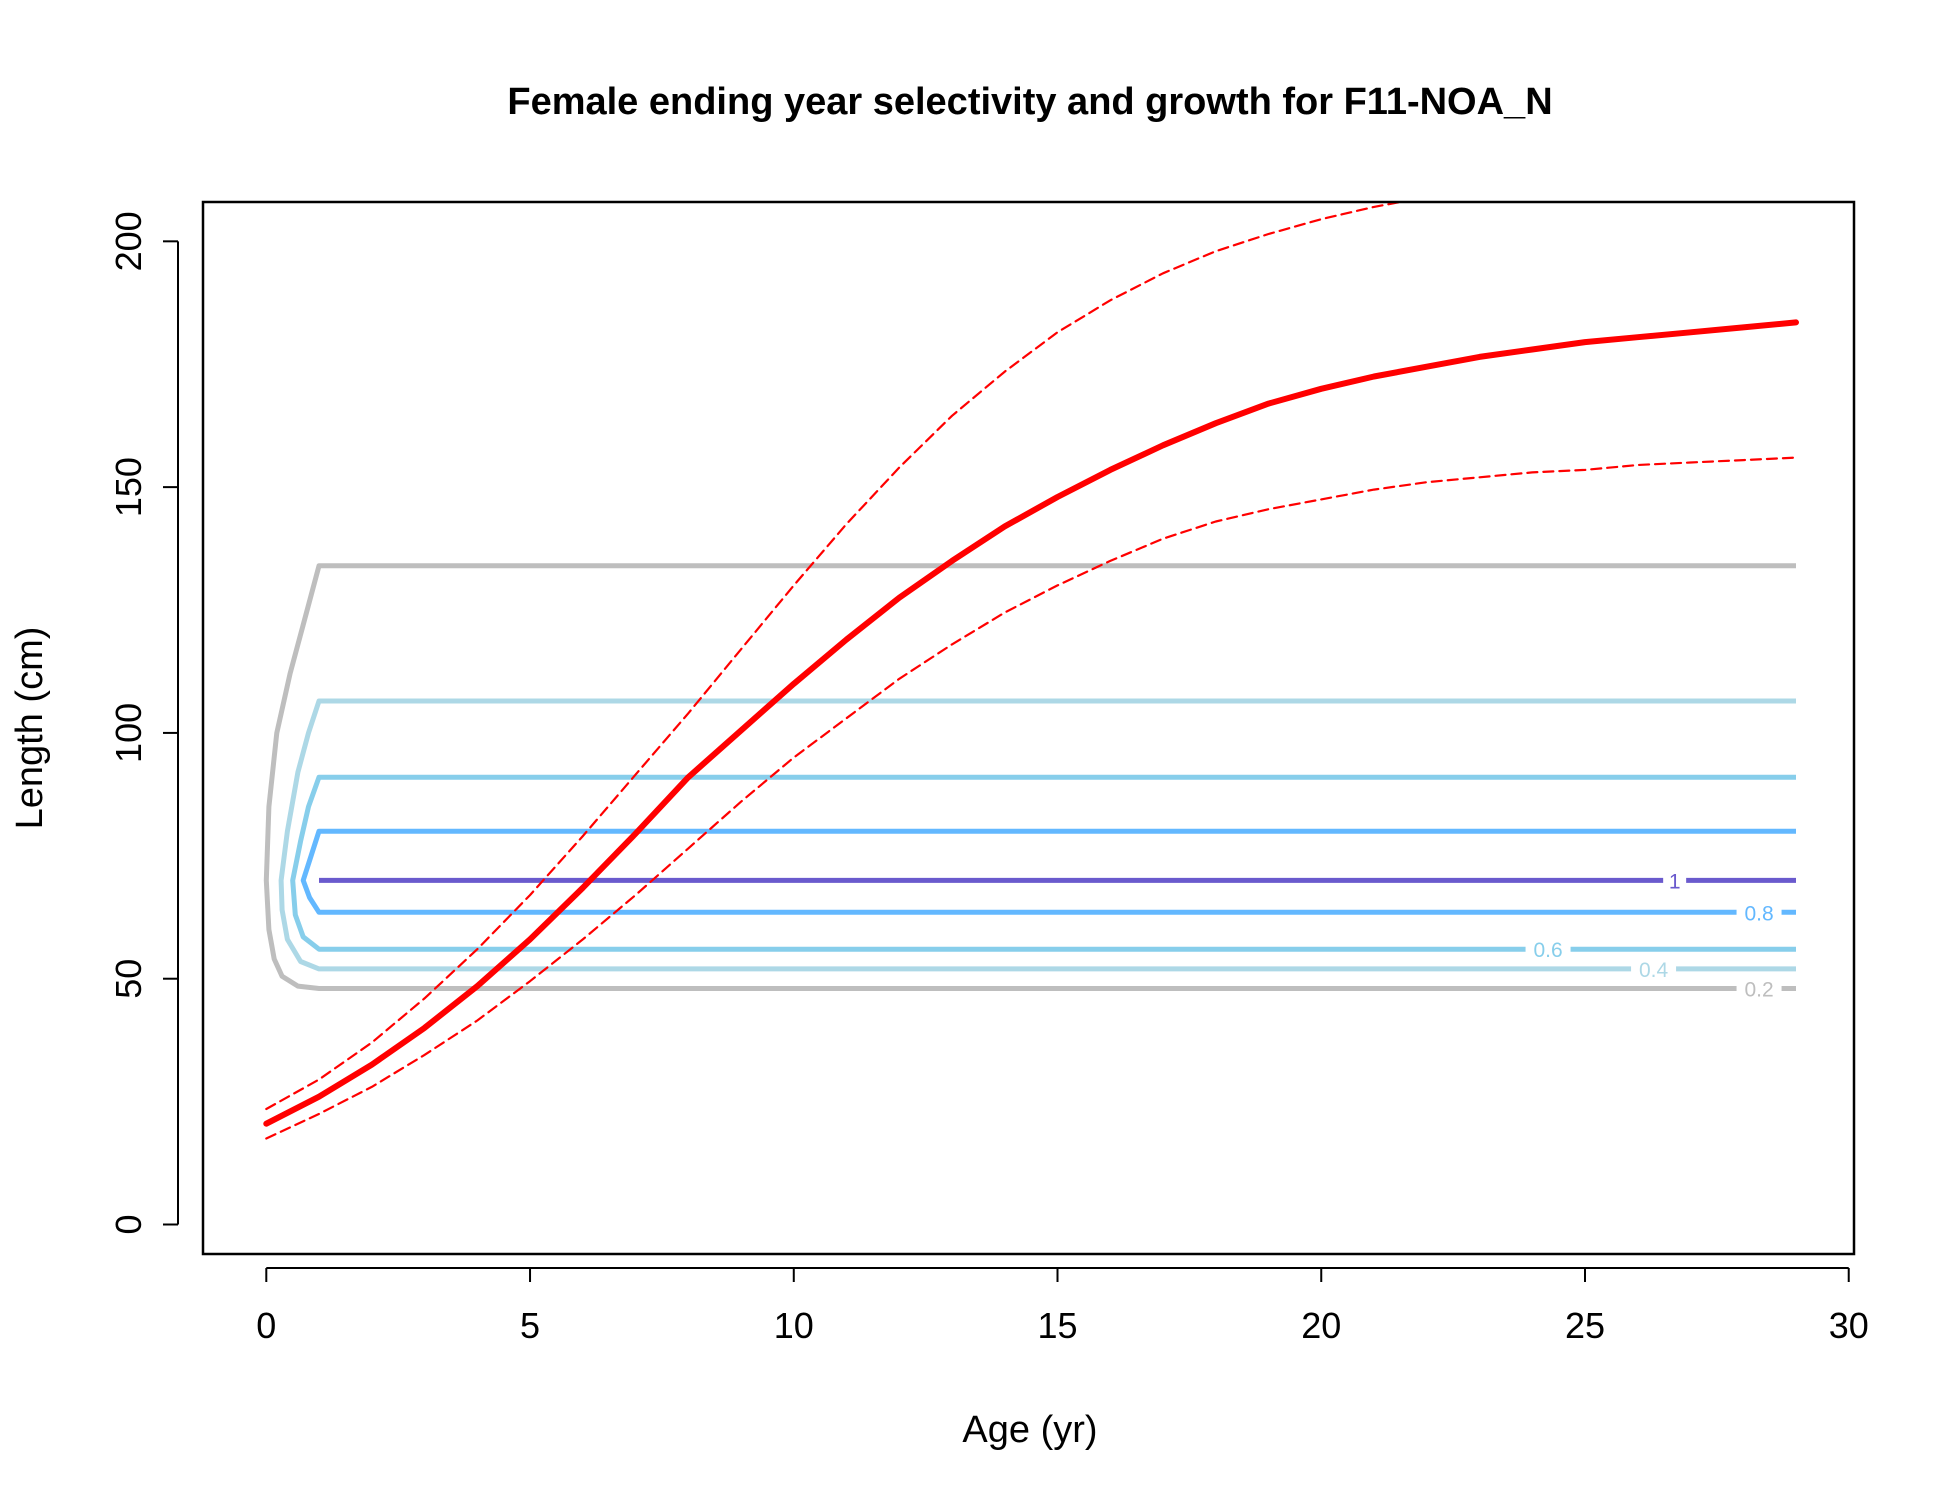 The image size is (1950, 1500). Describe the element at coordinates (1585, 1325) in the screenshot. I see `x-tick-label: 25` at that location.